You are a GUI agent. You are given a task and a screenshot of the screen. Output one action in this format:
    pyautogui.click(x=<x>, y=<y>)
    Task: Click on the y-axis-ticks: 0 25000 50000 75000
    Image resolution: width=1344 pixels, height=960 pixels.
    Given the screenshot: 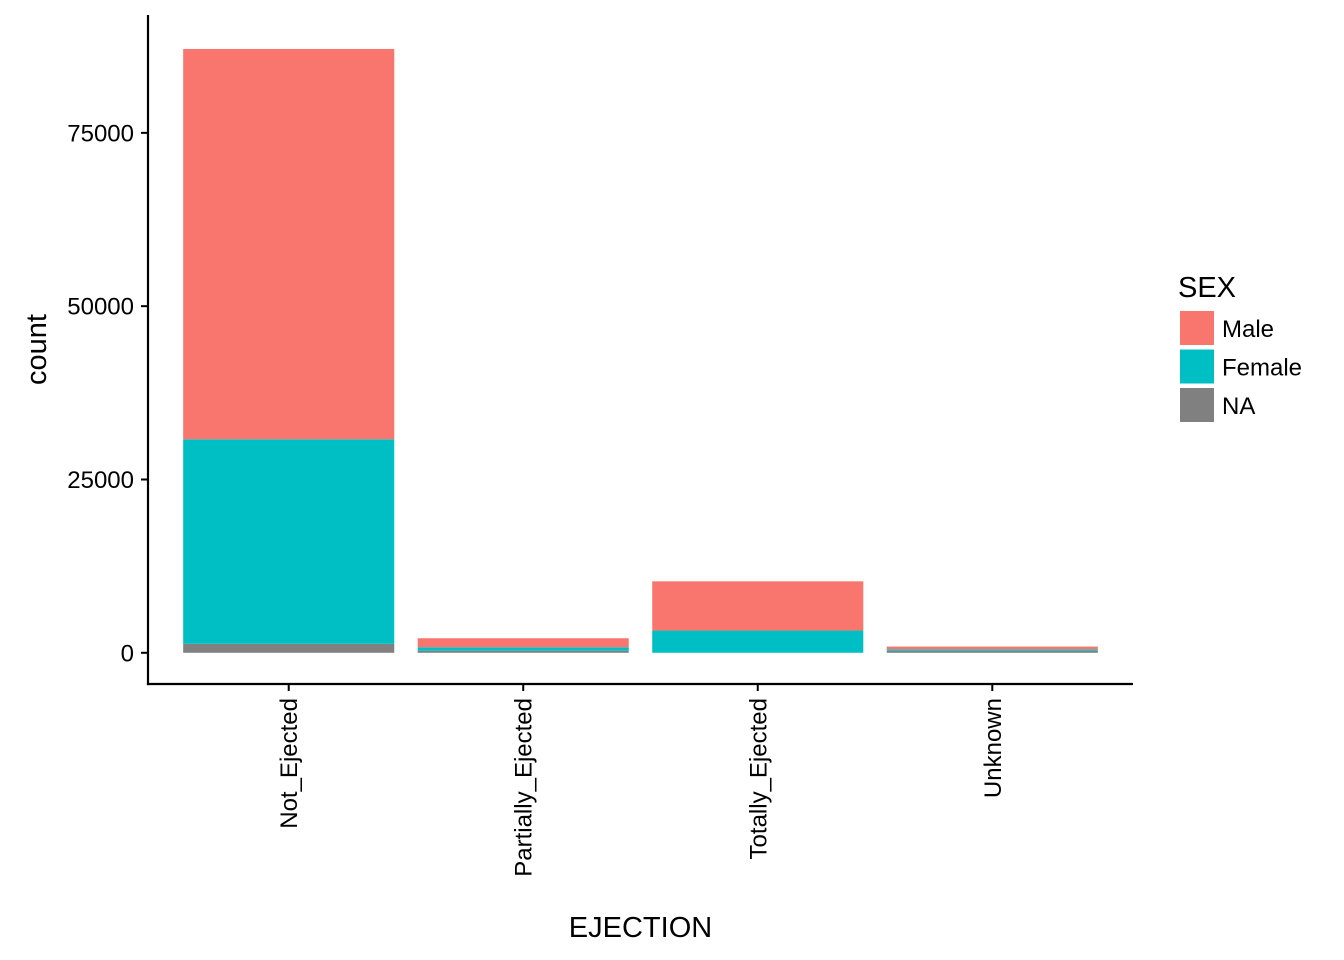 What is the action you would take?
    pyautogui.click(x=107, y=393)
    